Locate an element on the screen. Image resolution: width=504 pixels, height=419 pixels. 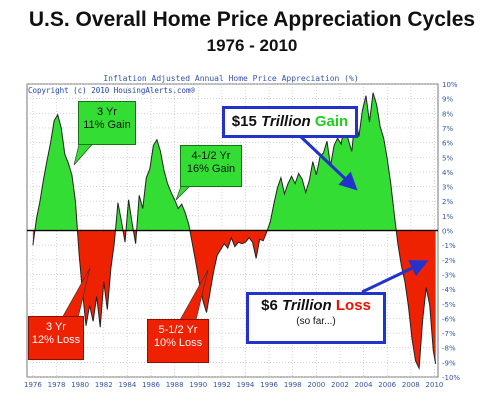
callout-loss-5-5yr-line1: 5-1/2 Yr is located at coordinates (178, 330).